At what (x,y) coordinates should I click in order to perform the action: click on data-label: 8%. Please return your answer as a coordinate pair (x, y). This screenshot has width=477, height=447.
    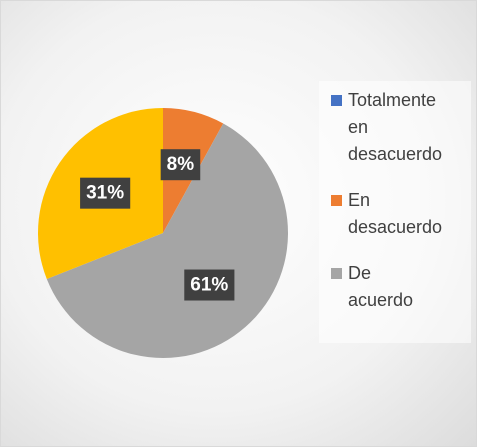
    Looking at the image, I should click on (180, 165).